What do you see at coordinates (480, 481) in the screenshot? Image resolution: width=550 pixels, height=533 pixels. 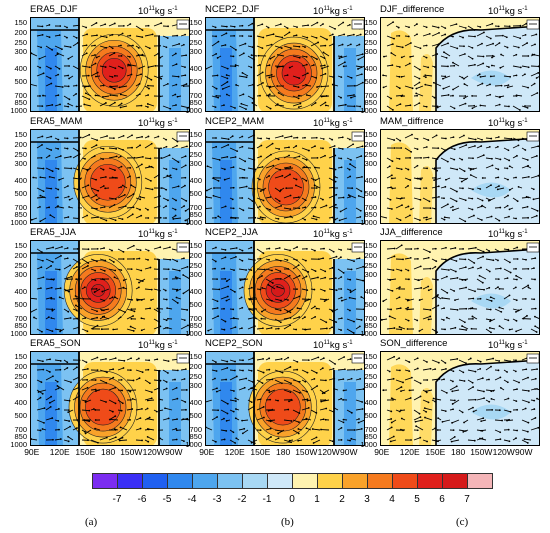 I see `colorbar-box` at bounding box center [480, 481].